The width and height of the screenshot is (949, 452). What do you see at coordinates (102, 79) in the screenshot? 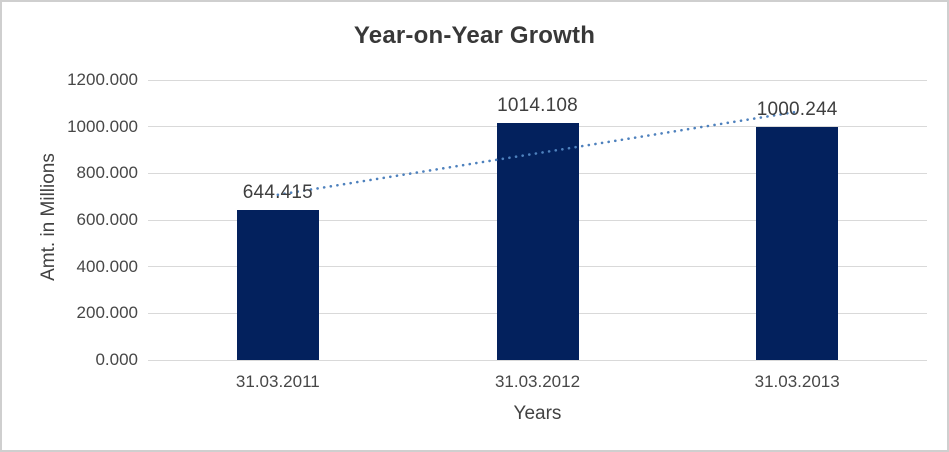
I see `y-tick-label: 1200.000` at bounding box center [102, 79].